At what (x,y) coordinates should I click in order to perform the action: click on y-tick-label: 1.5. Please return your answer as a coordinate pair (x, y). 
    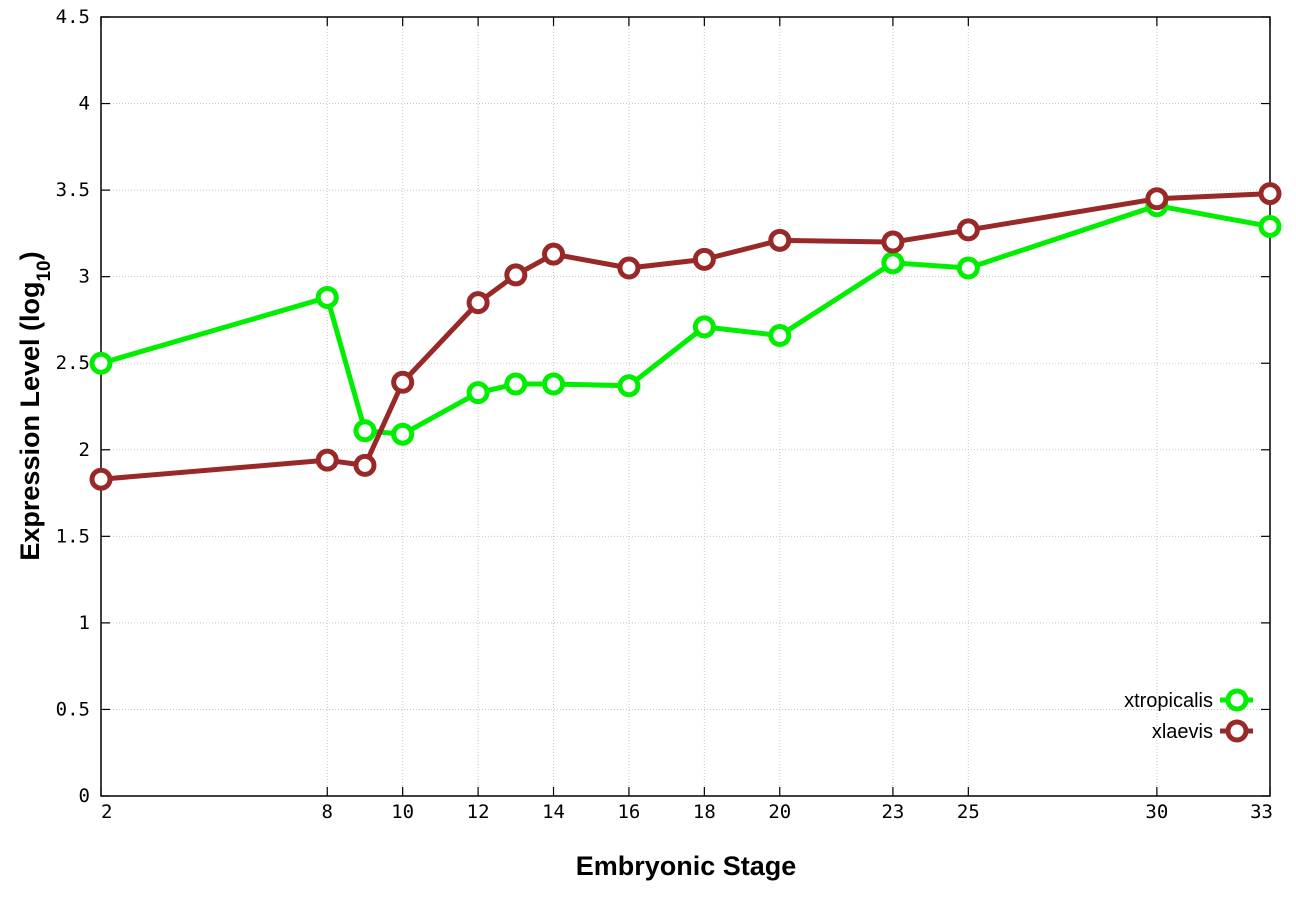
    Looking at the image, I should click on (73, 536).